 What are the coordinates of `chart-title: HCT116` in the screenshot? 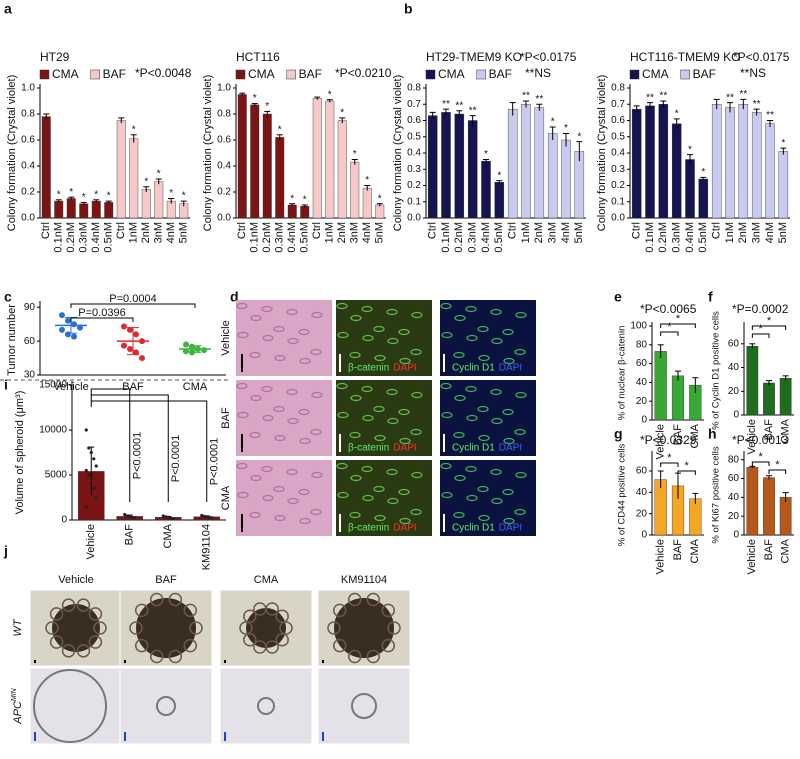 It's located at (258, 57).